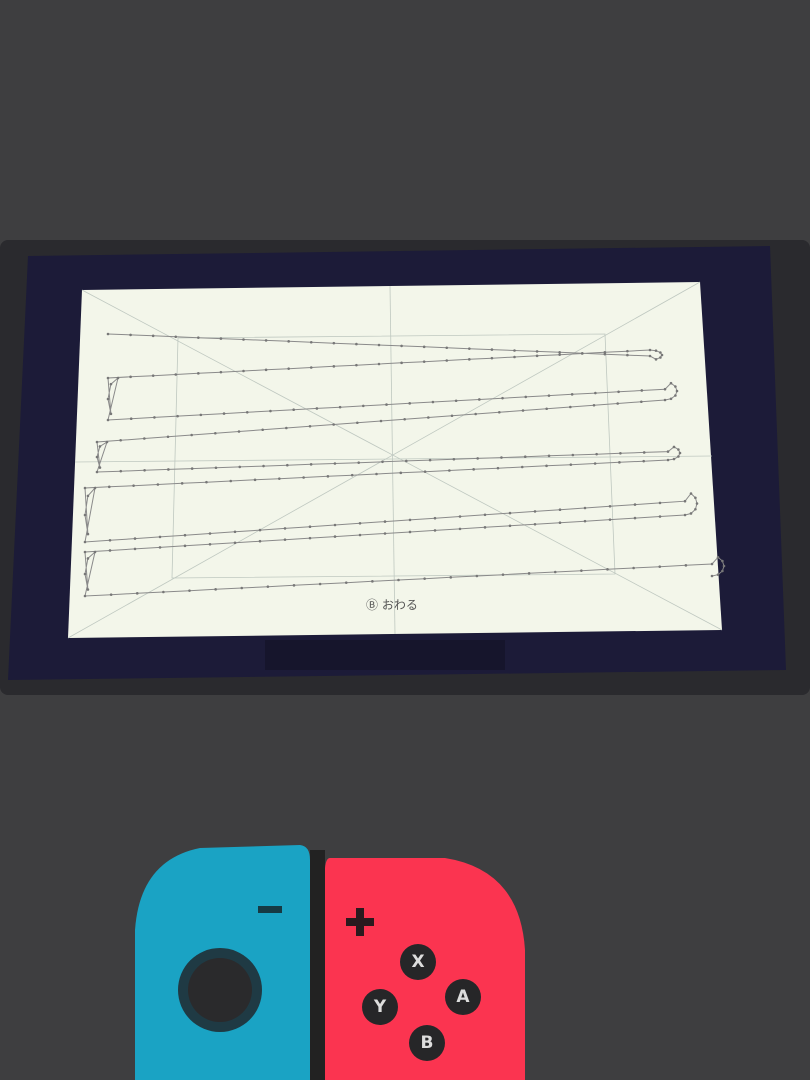  Describe the element at coordinates (380, 1007) in the screenshot. I see `y-button: Y` at that location.